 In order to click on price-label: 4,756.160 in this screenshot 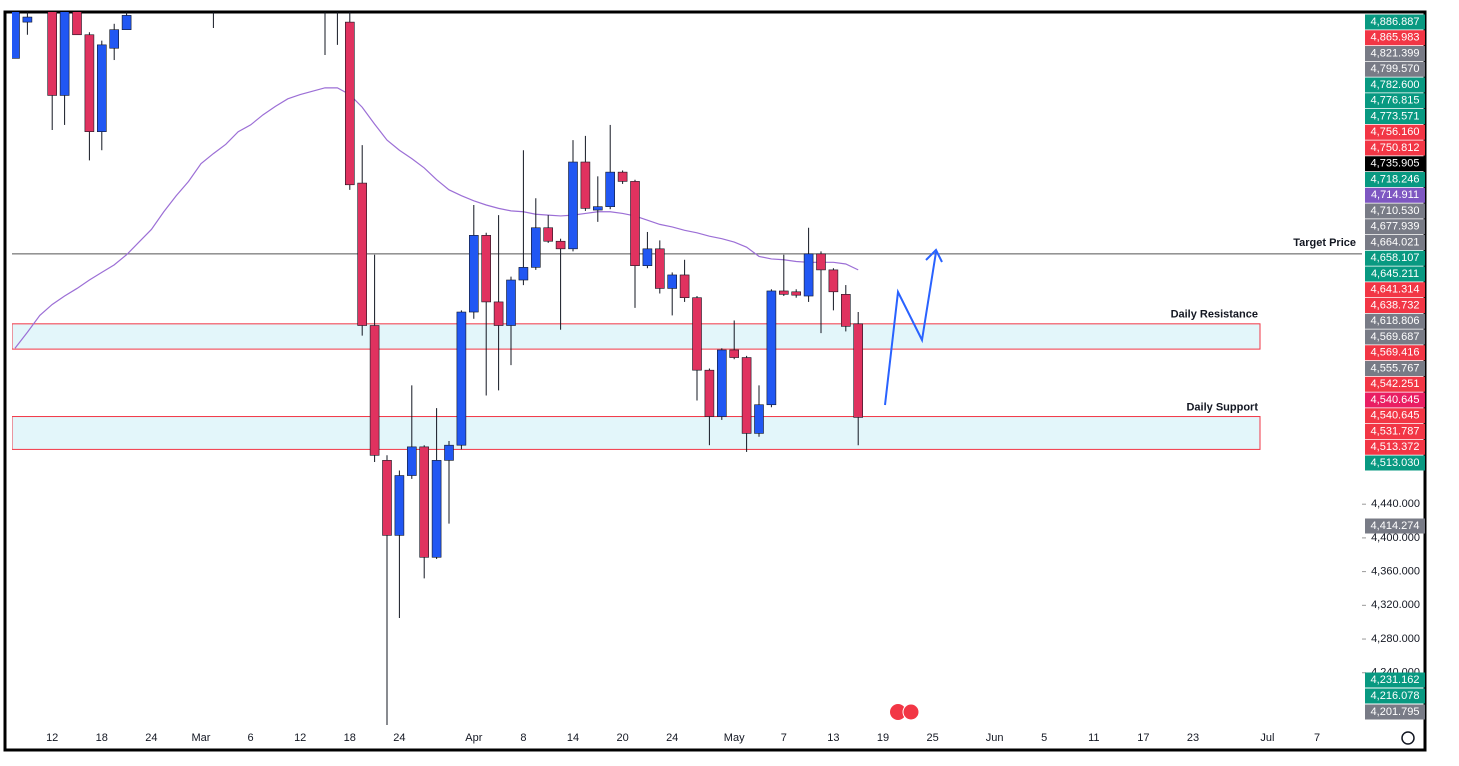, I will do `click(1395, 132)`.